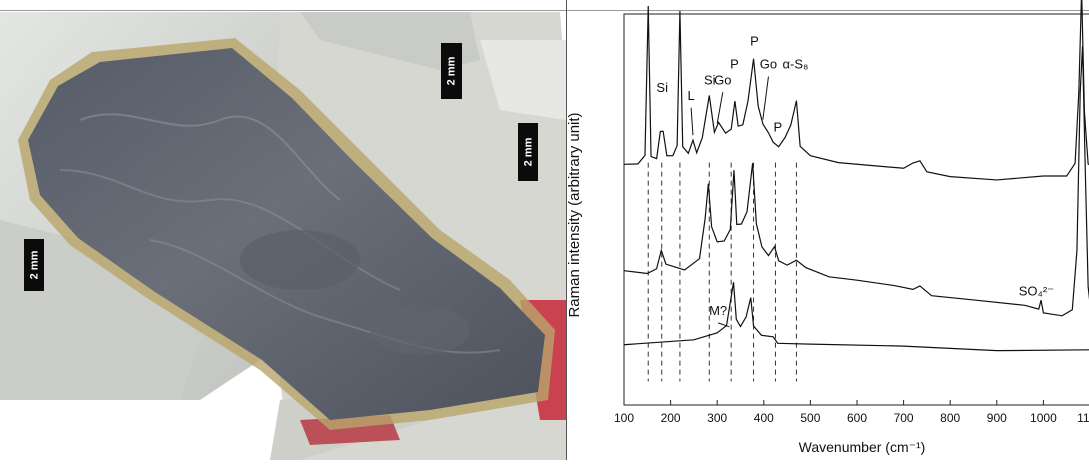 This screenshot has height=465, width=1089. What do you see at coordinates (566, 230) in the screenshot?
I see `panel-divider` at bounding box center [566, 230].